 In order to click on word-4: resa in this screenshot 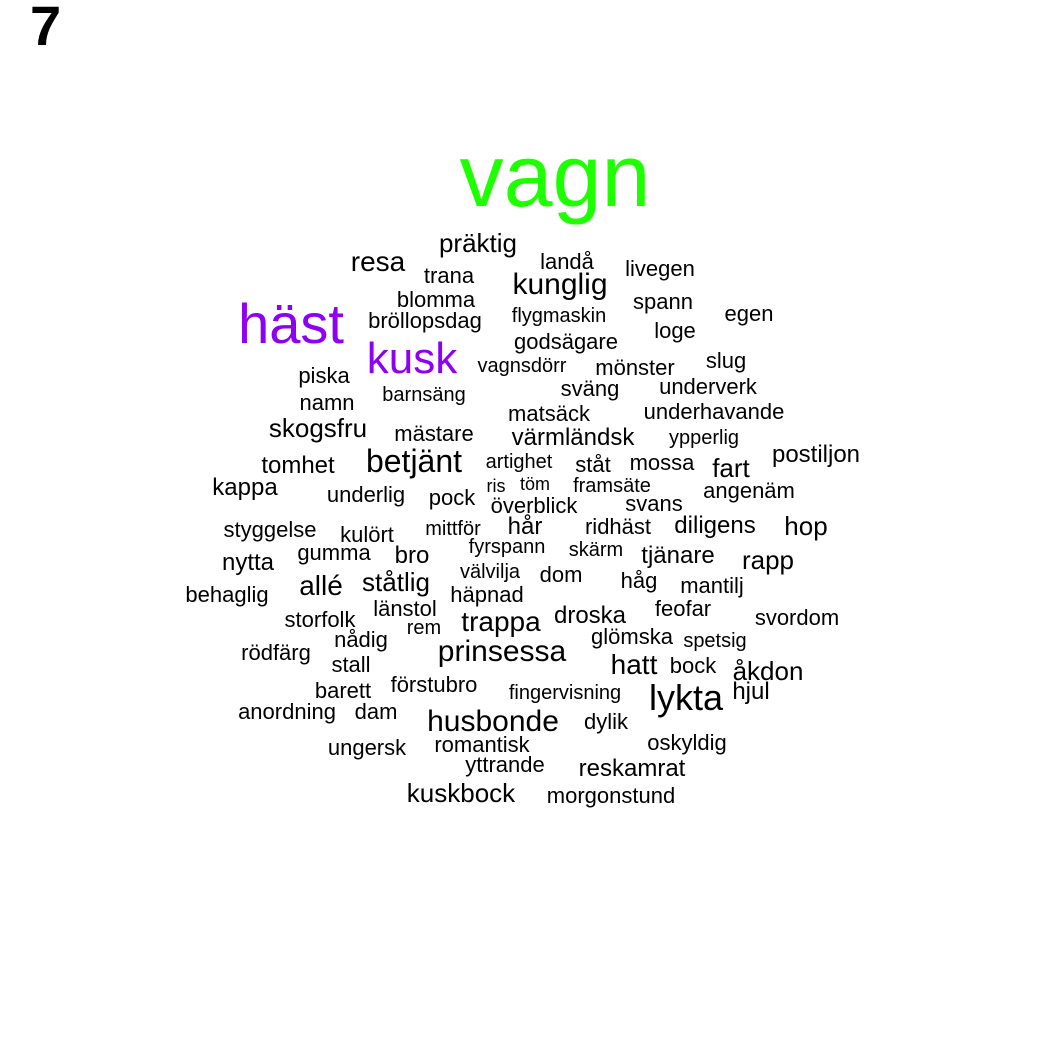, I will do `click(378, 261)`.